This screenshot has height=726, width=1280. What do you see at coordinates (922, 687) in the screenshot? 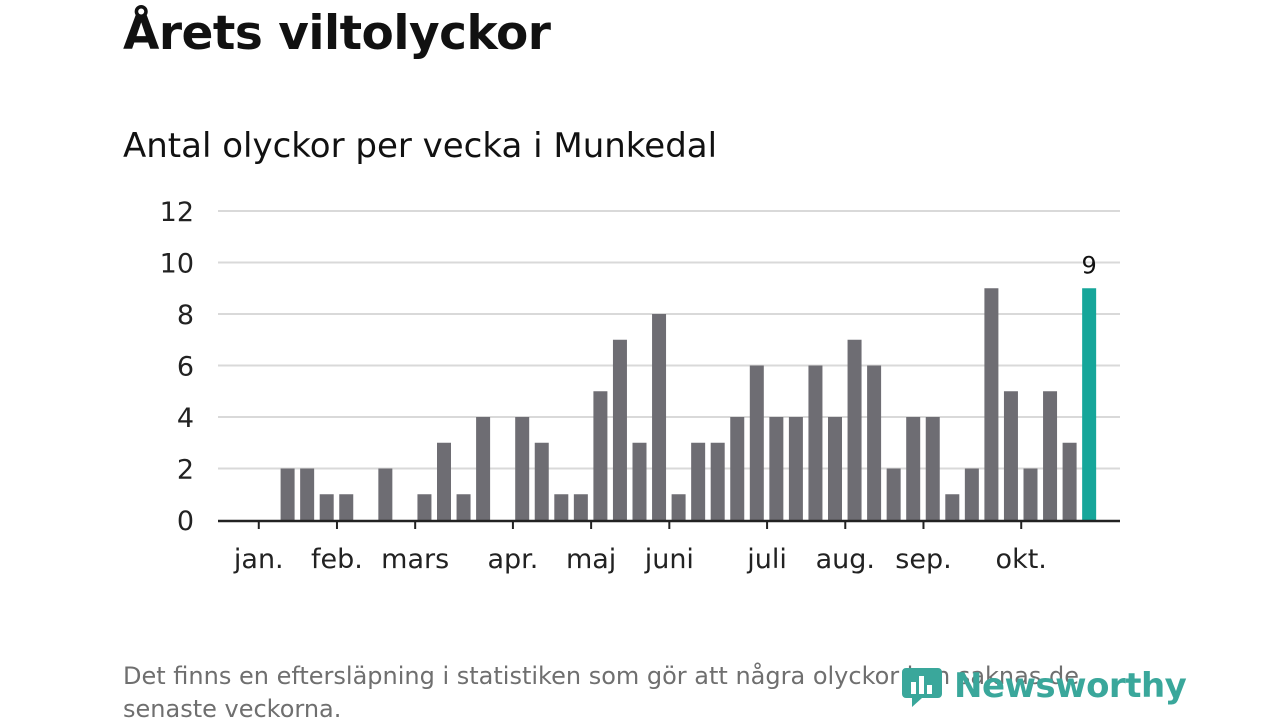
I see `newsworthy-logo-icon` at bounding box center [922, 687].